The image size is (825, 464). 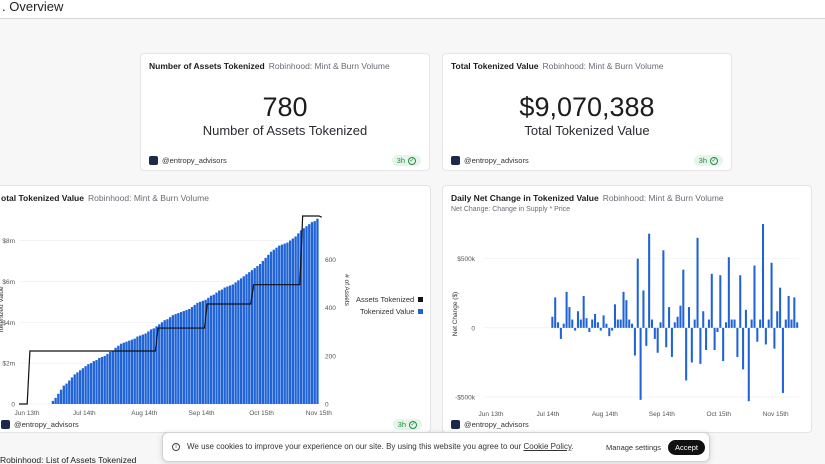 I want to click on legend-assets-tokenized: Assets Tokenized, so click(x=390, y=299).